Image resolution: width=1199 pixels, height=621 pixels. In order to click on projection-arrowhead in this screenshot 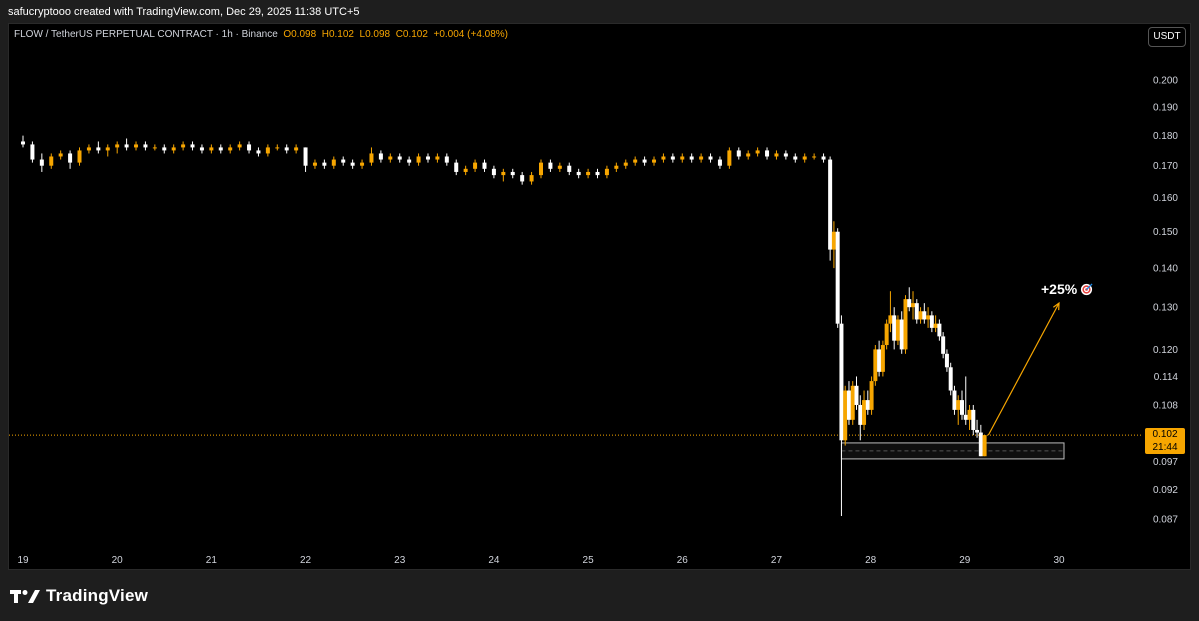, I will do `click(1056, 306)`.